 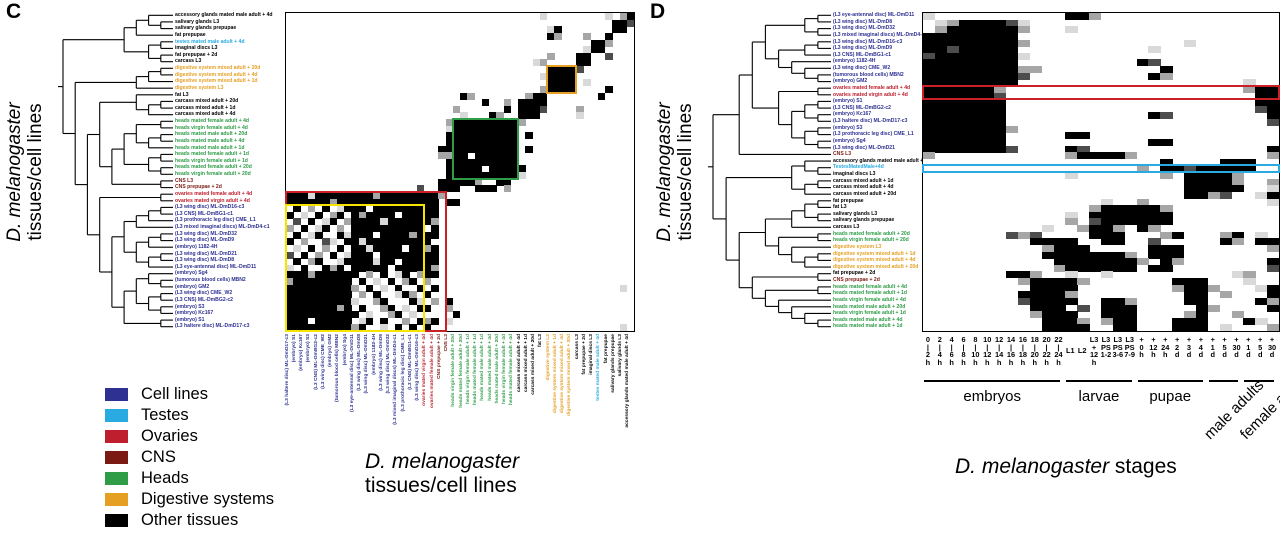 I want to click on stage-label-line: 30, so click(x=1236, y=347).